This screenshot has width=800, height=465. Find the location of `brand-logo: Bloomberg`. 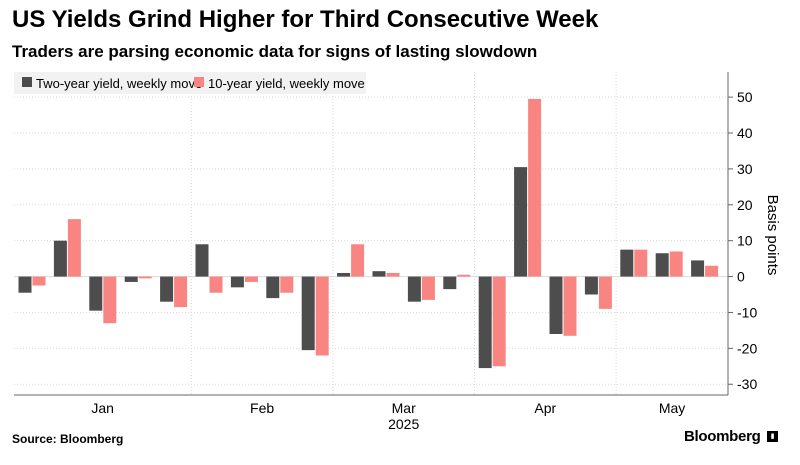

brand-logo: Bloomberg is located at coordinates (722, 436).